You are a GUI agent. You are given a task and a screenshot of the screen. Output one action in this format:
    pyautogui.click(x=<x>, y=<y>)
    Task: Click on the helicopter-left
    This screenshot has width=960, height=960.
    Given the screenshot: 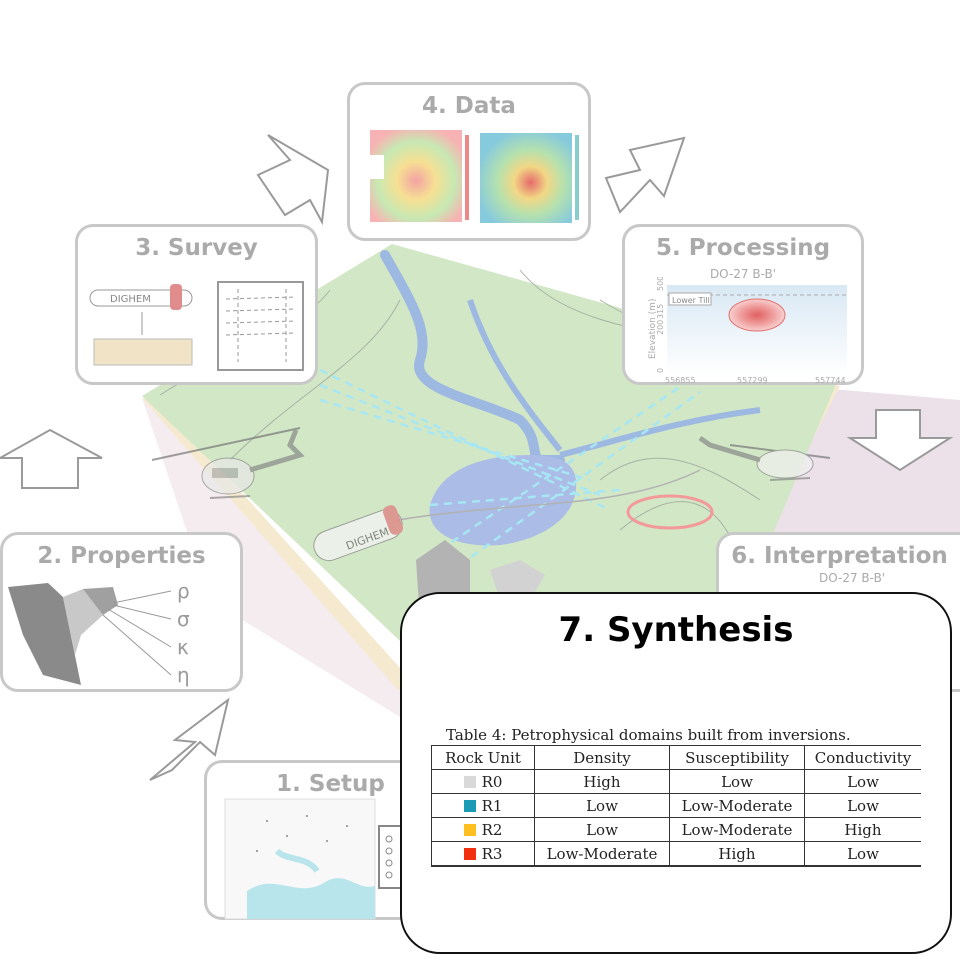 What is the action you would take?
    pyautogui.click(x=228, y=463)
    